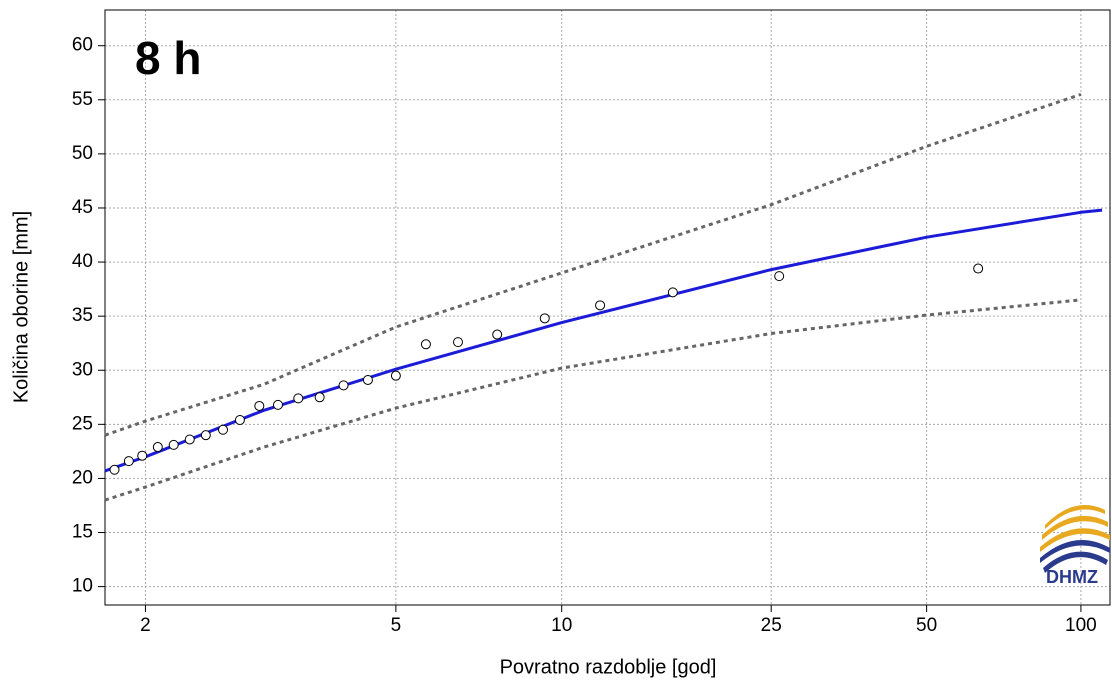 The image size is (1112, 685). Describe the element at coordinates (82, 99) in the screenshot. I see `y-tick-label: 55` at that location.